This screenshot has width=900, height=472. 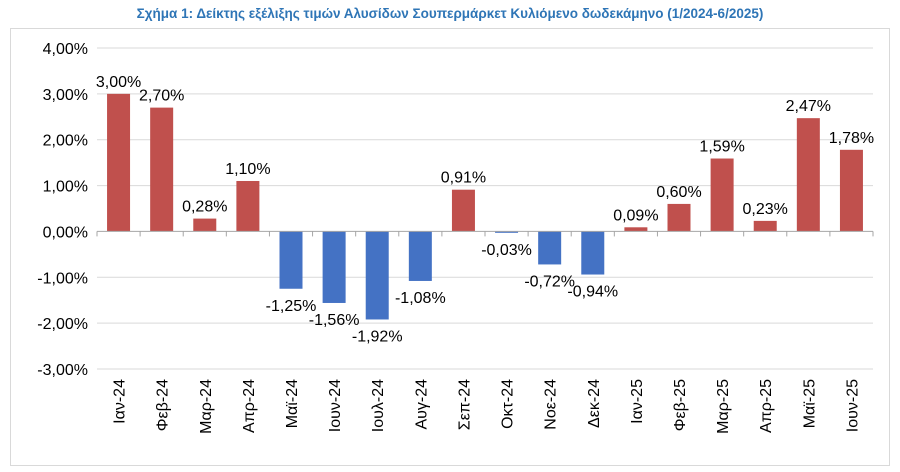 I want to click on x-tick-label: Μαρ-25, so click(x=723, y=406).